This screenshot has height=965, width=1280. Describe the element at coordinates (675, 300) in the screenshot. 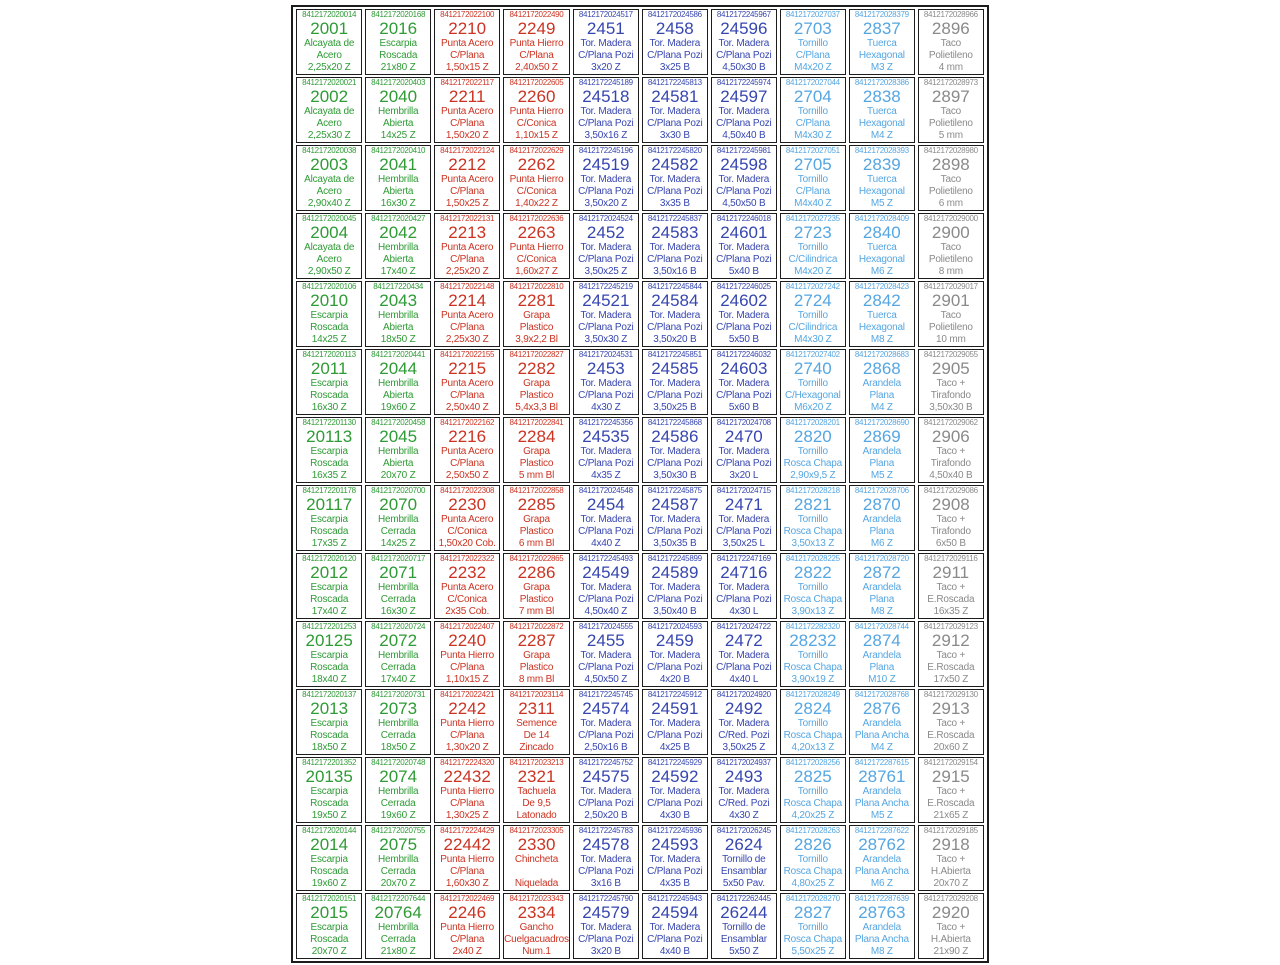

I see `product-code: 24584` at that location.